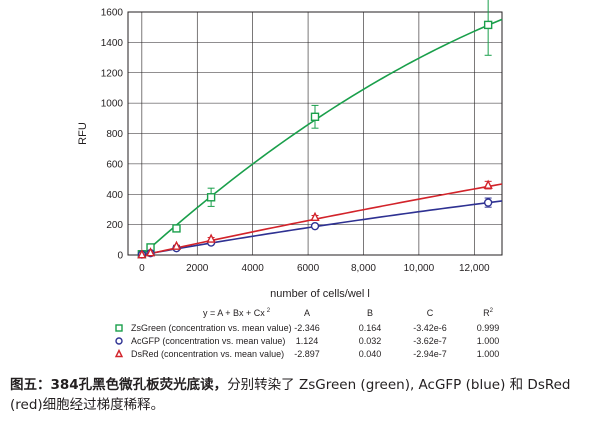  I want to click on fit-table-header-text: B, so click(370, 313).